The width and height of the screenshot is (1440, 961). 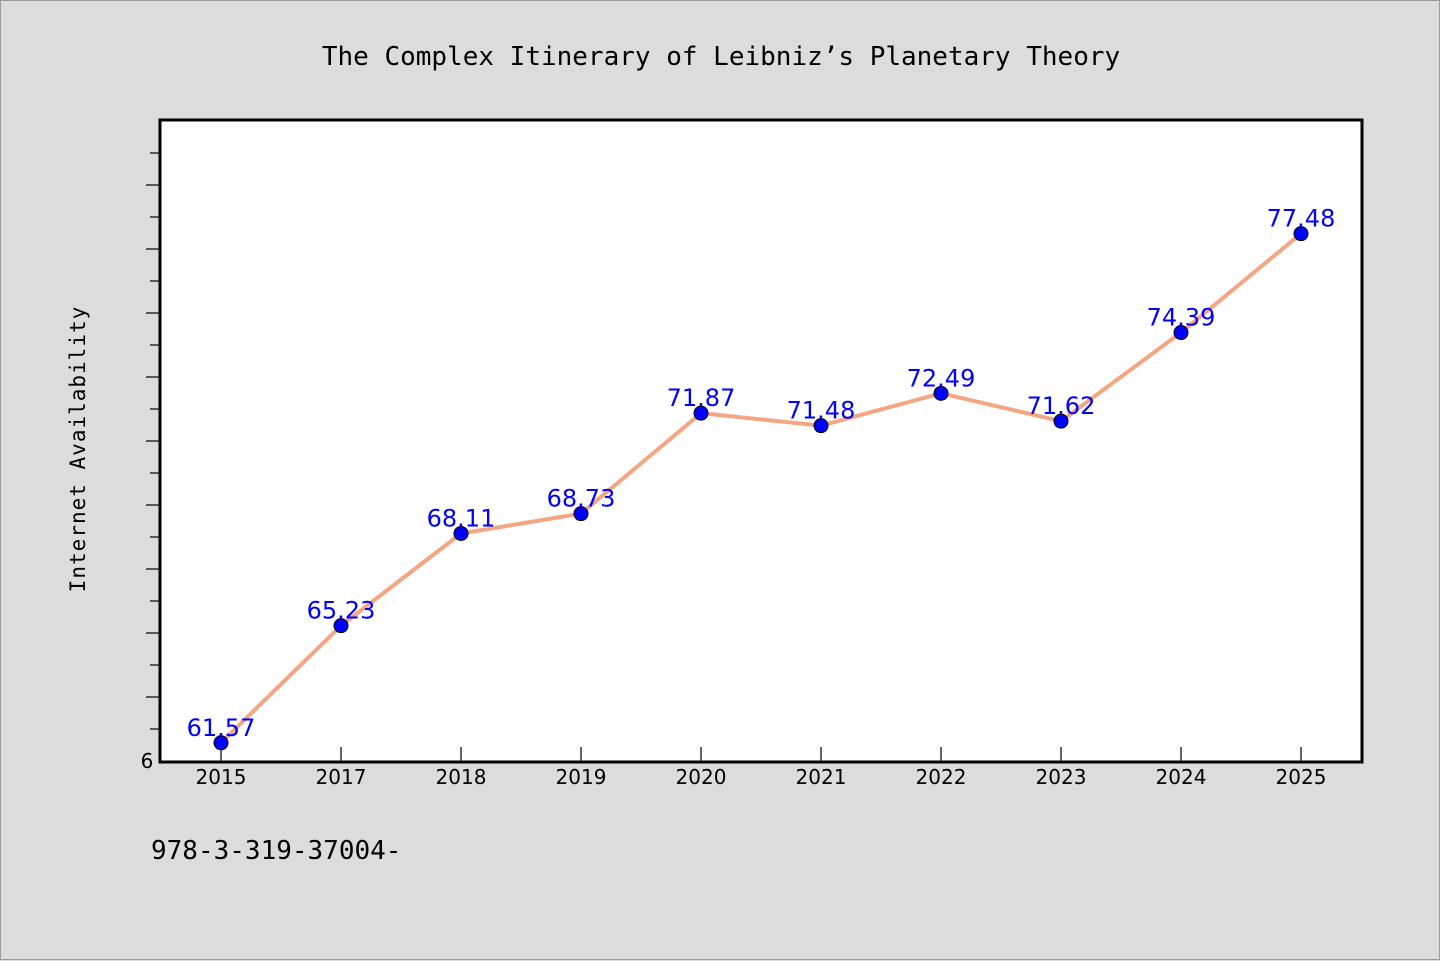 I want to click on x-tick-label: 2023, so click(x=1061, y=777).